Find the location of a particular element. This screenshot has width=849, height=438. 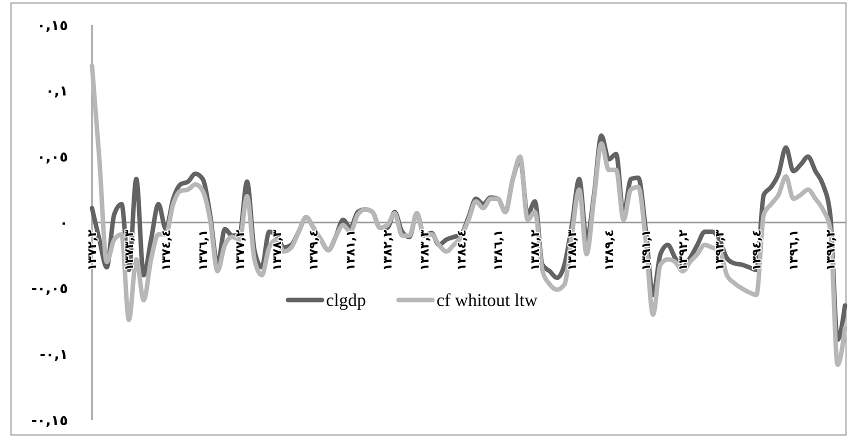

x-tick-label: ١٣٩٢,٢ is located at coordinates (683, 249).